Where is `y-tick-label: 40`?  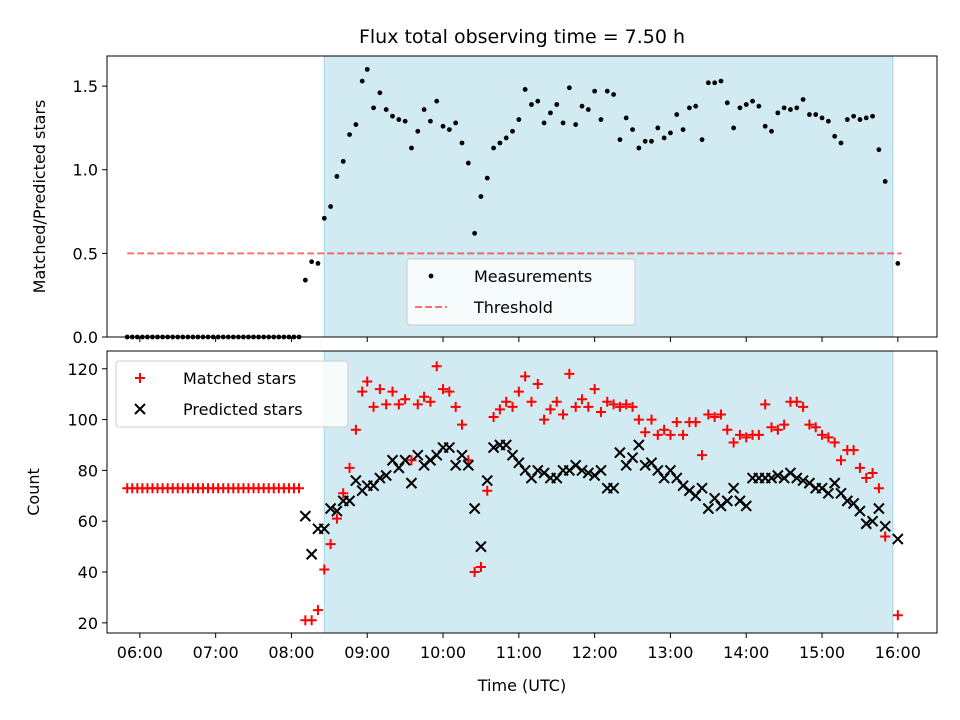 y-tick-label: 40 is located at coordinates (88, 572).